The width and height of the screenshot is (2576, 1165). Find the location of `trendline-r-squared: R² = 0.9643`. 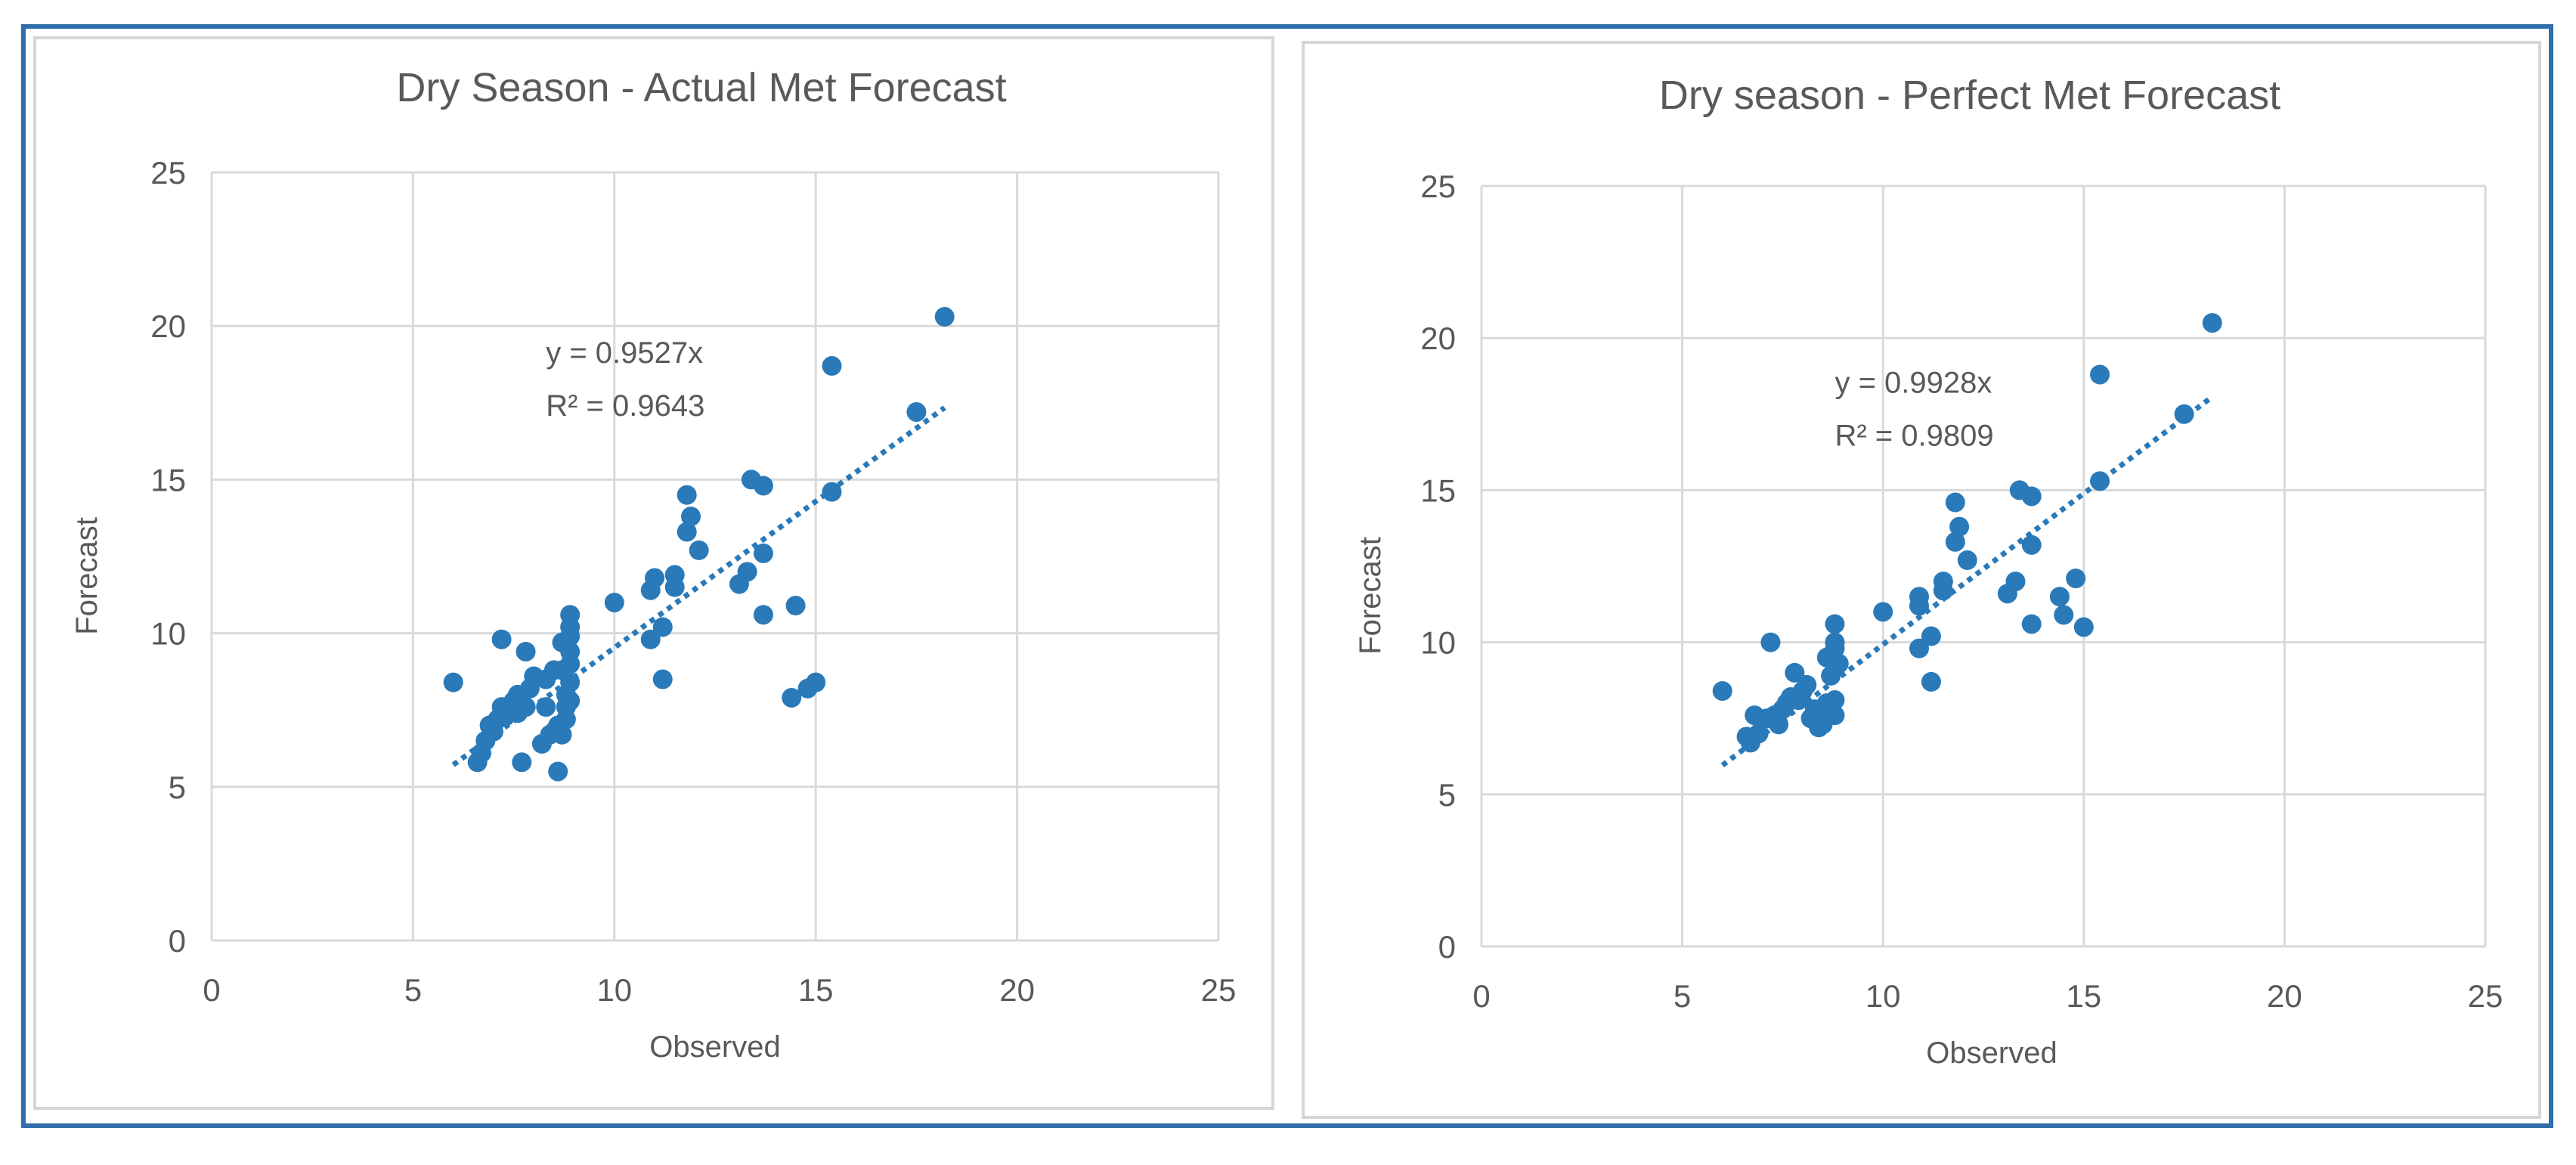

trendline-r-squared: R² = 0.9643 is located at coordinates (625, 406).